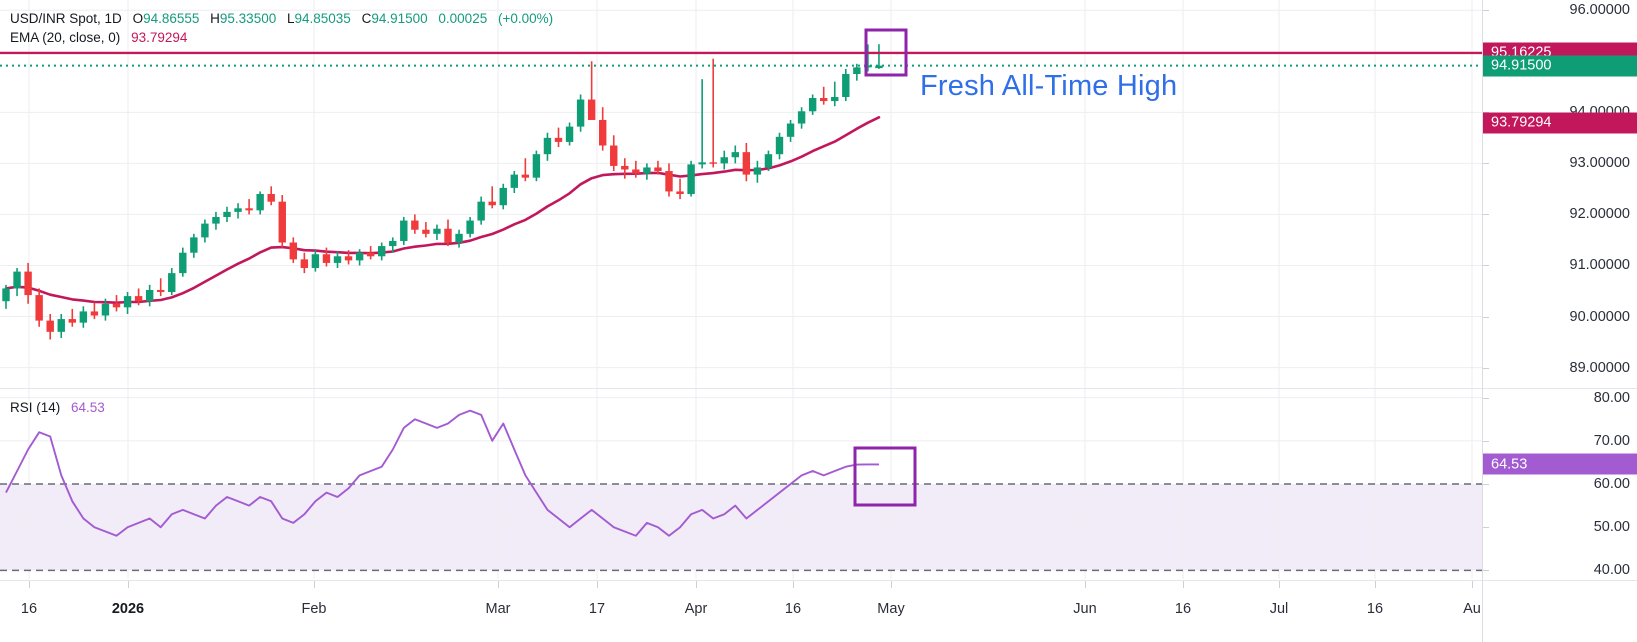  Describe the element at coordinates (399, 18) in the screenshot. I see `close-value: 94.91500` at that location.